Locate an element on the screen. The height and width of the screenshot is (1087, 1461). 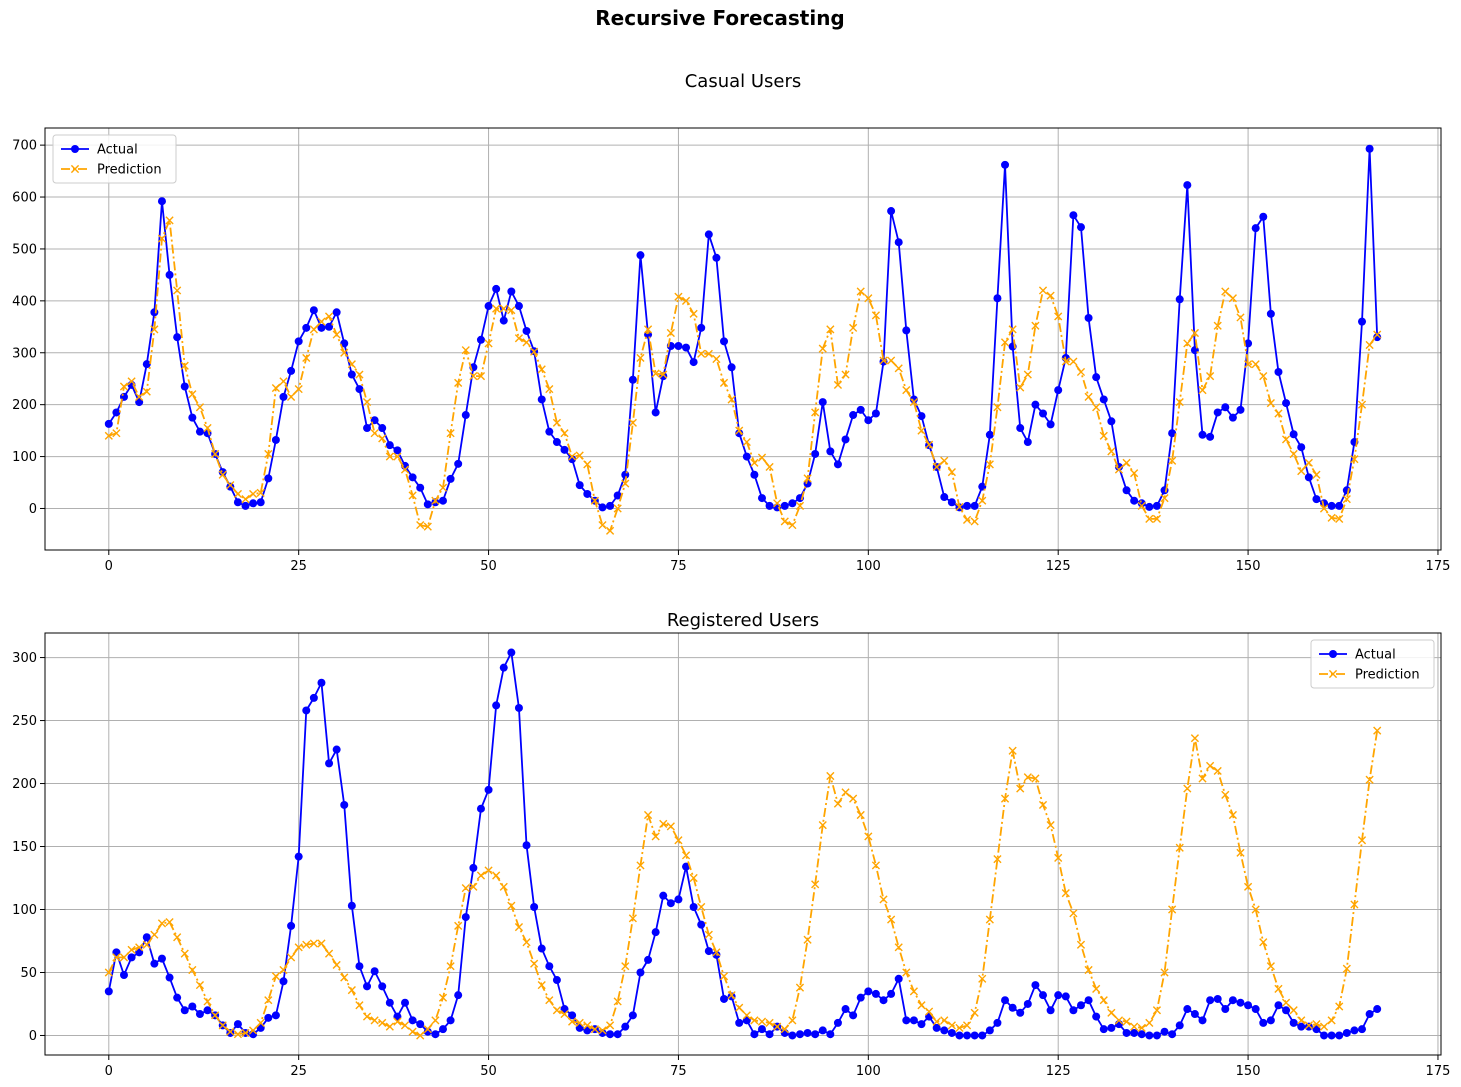
x-tick-label: 50 is located at coordinates (488, 1071).